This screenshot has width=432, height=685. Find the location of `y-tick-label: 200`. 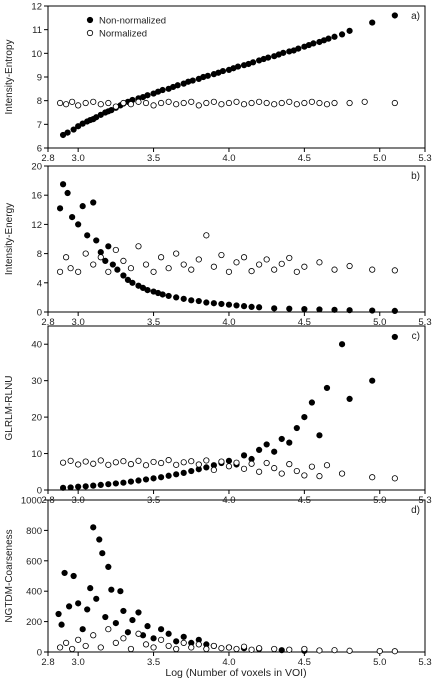

y-tick-label: 200 is located at coordinates (34, 622).